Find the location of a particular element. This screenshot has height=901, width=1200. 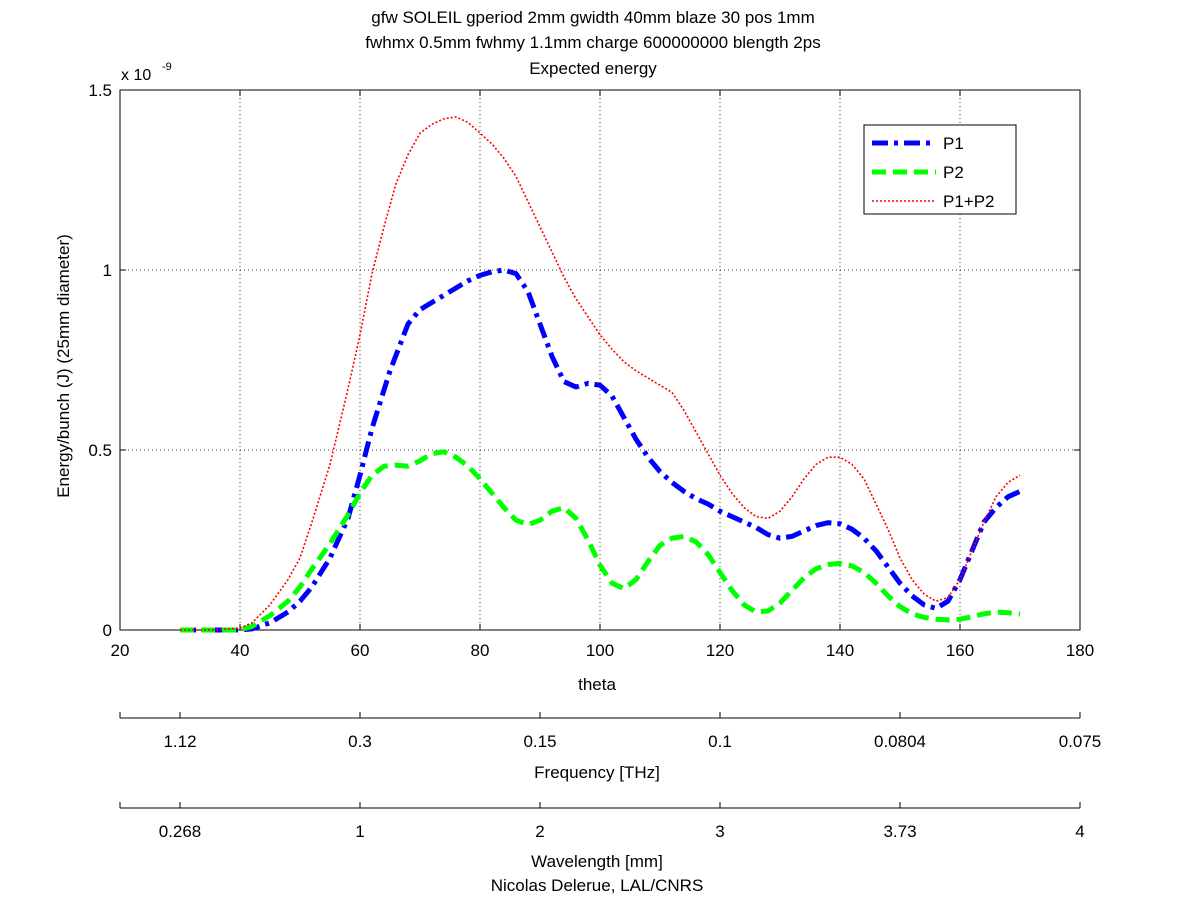

y-exponent-power: -9 is located at coordinates (167, 67).